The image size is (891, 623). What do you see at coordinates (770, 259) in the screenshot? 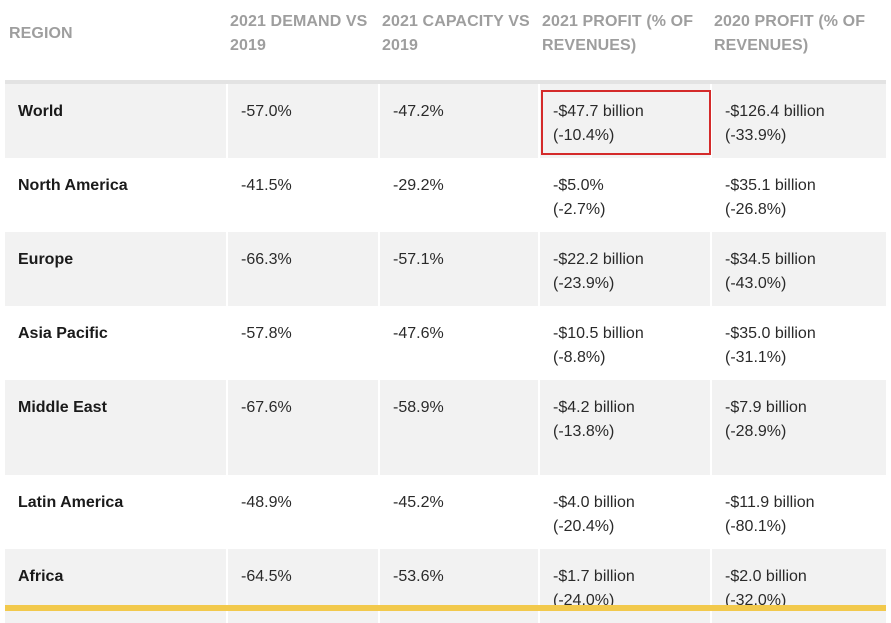
I see `profit-2020-amount: -$34.5 billion` at bounding box center [770, 259].